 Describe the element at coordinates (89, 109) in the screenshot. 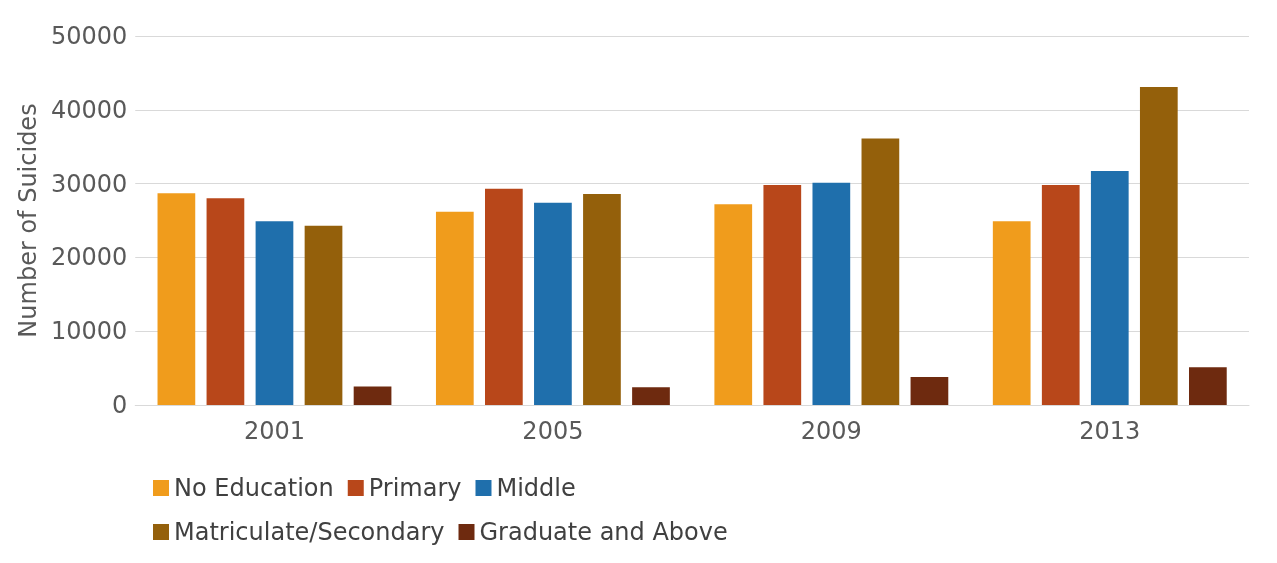

I see `y-tick-label: 40000` at that location.